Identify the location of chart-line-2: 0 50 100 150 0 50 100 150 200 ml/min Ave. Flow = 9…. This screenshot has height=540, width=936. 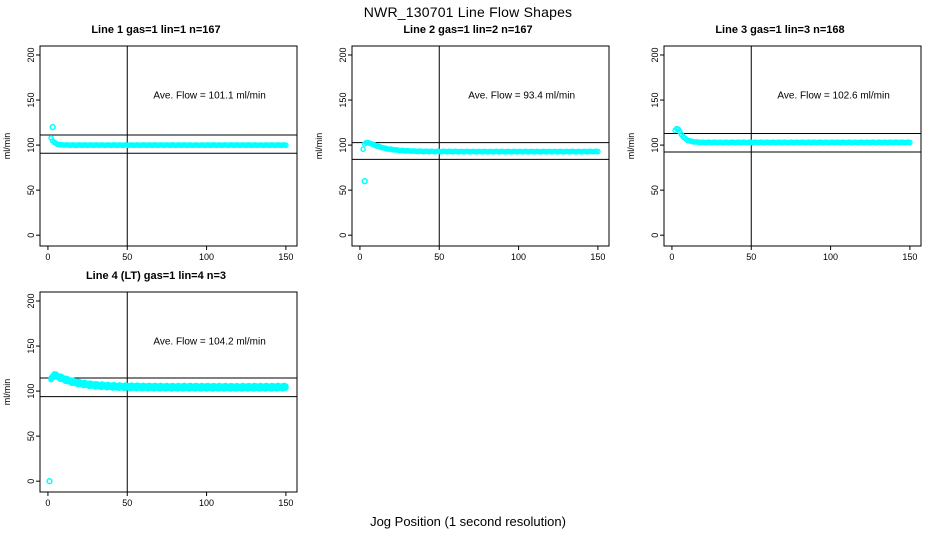
(462, 153).